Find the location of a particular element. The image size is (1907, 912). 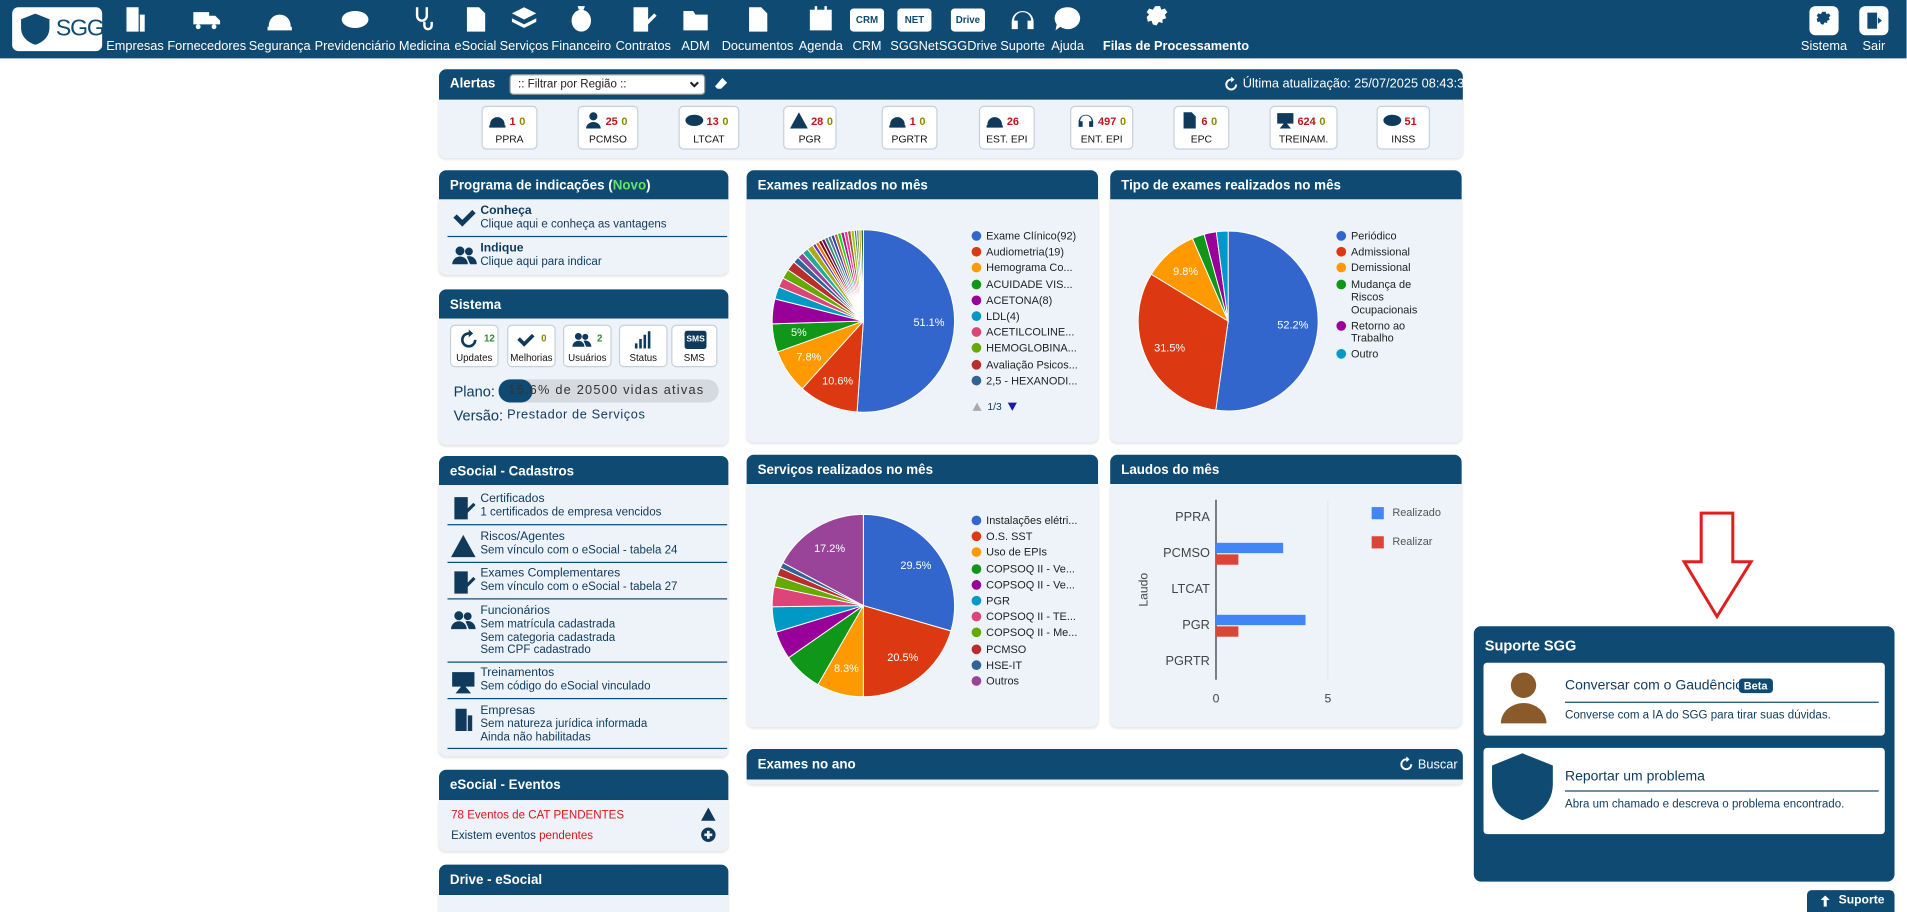

logo: SGG is located at coordinates (58, 29).